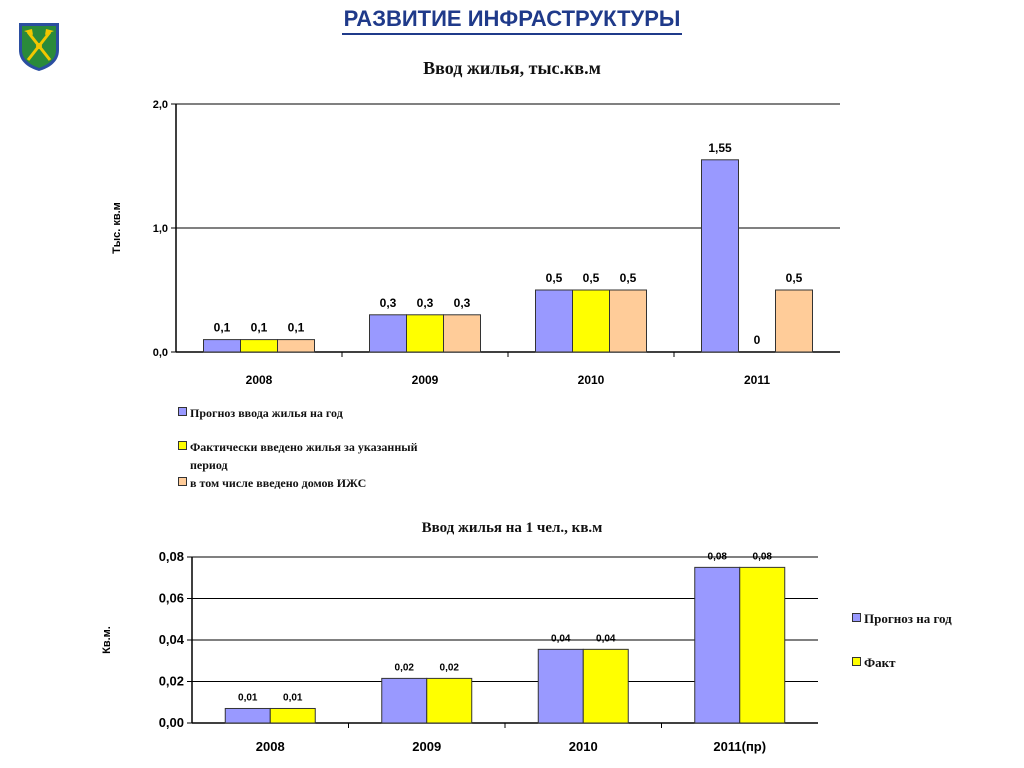 The image size is (1024, 768). What do you see at coordinates (171, 681) in the screenshot?
I see `chart2-ytick-label: 0,02` at bounding box center [171, 681].